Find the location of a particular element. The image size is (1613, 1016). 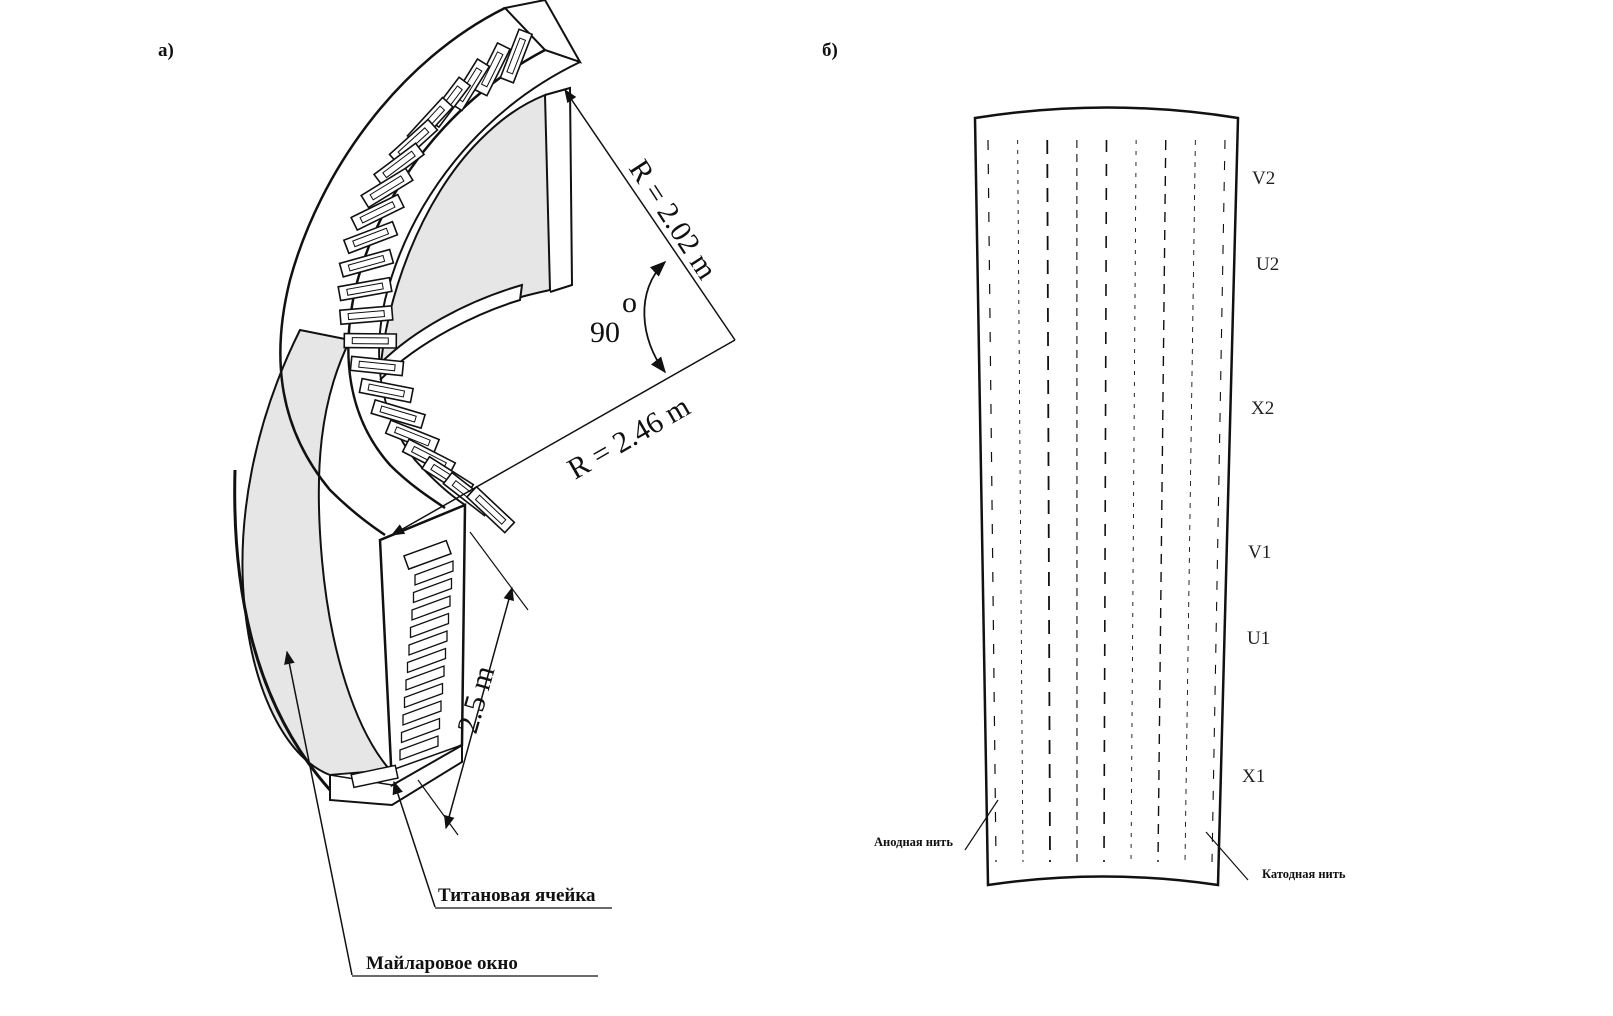

mylar-window-surface is located at coordinates (317, 552).